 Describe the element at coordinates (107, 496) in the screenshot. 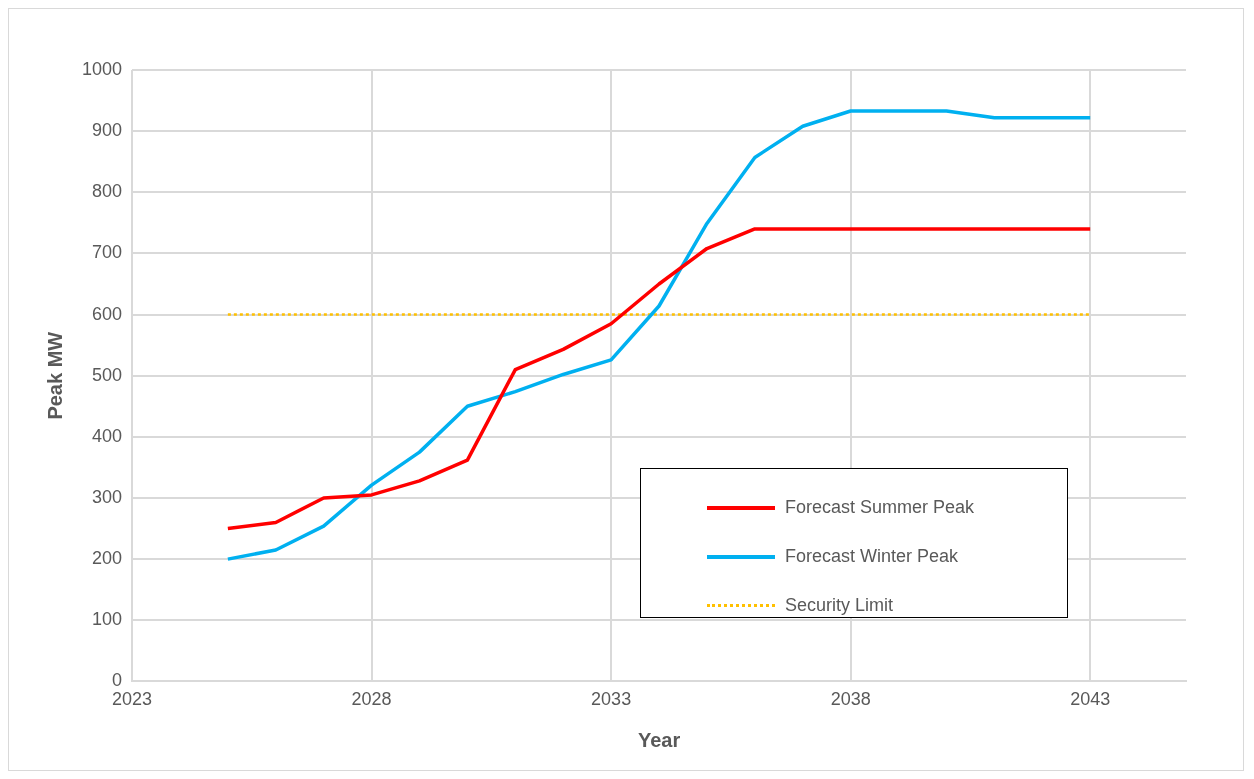

I see `y-tick-label: 300` at that location.